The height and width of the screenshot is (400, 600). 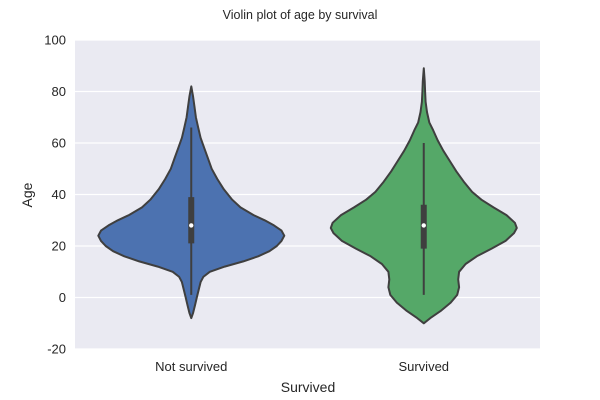 What do you see at coordinates (59, 91) in the screenshot?
I see `y-tick-label: 80` at bounding box center [59, 91].